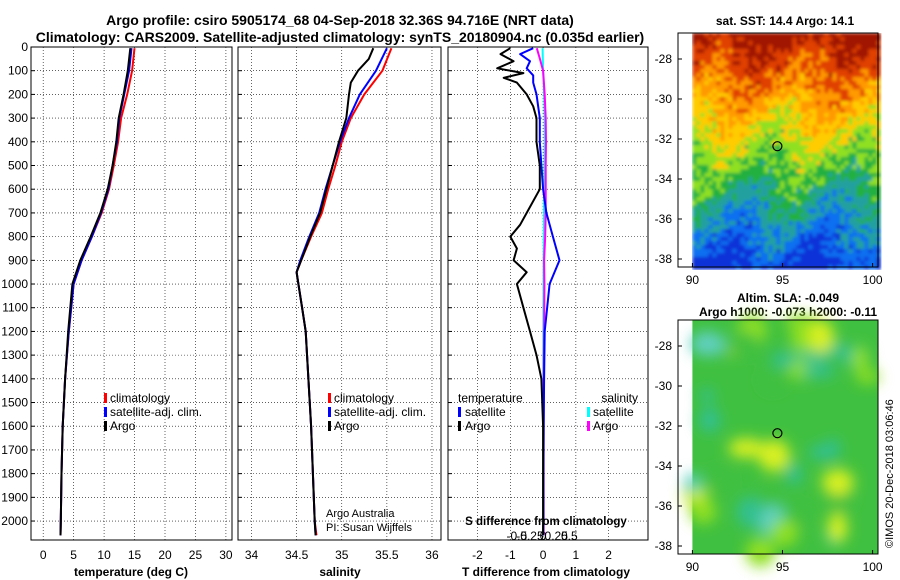 The width and height of the screenshot is (900, 580). What do you see at coordinates (490, 398) in the screenshot?
I see `legend-heading-temperature: temperature` at bounding box center [490, 398].